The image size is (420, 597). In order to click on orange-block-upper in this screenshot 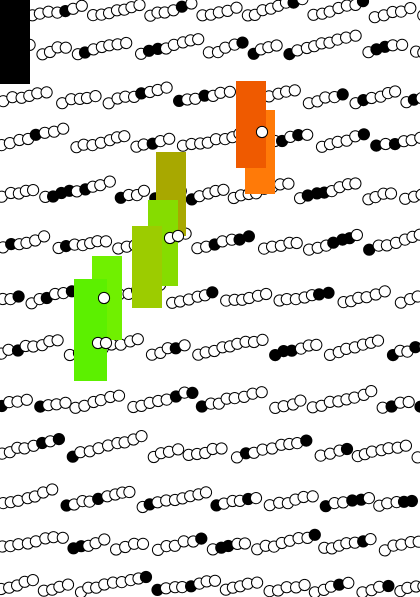, I will do `click(251, 124)`.